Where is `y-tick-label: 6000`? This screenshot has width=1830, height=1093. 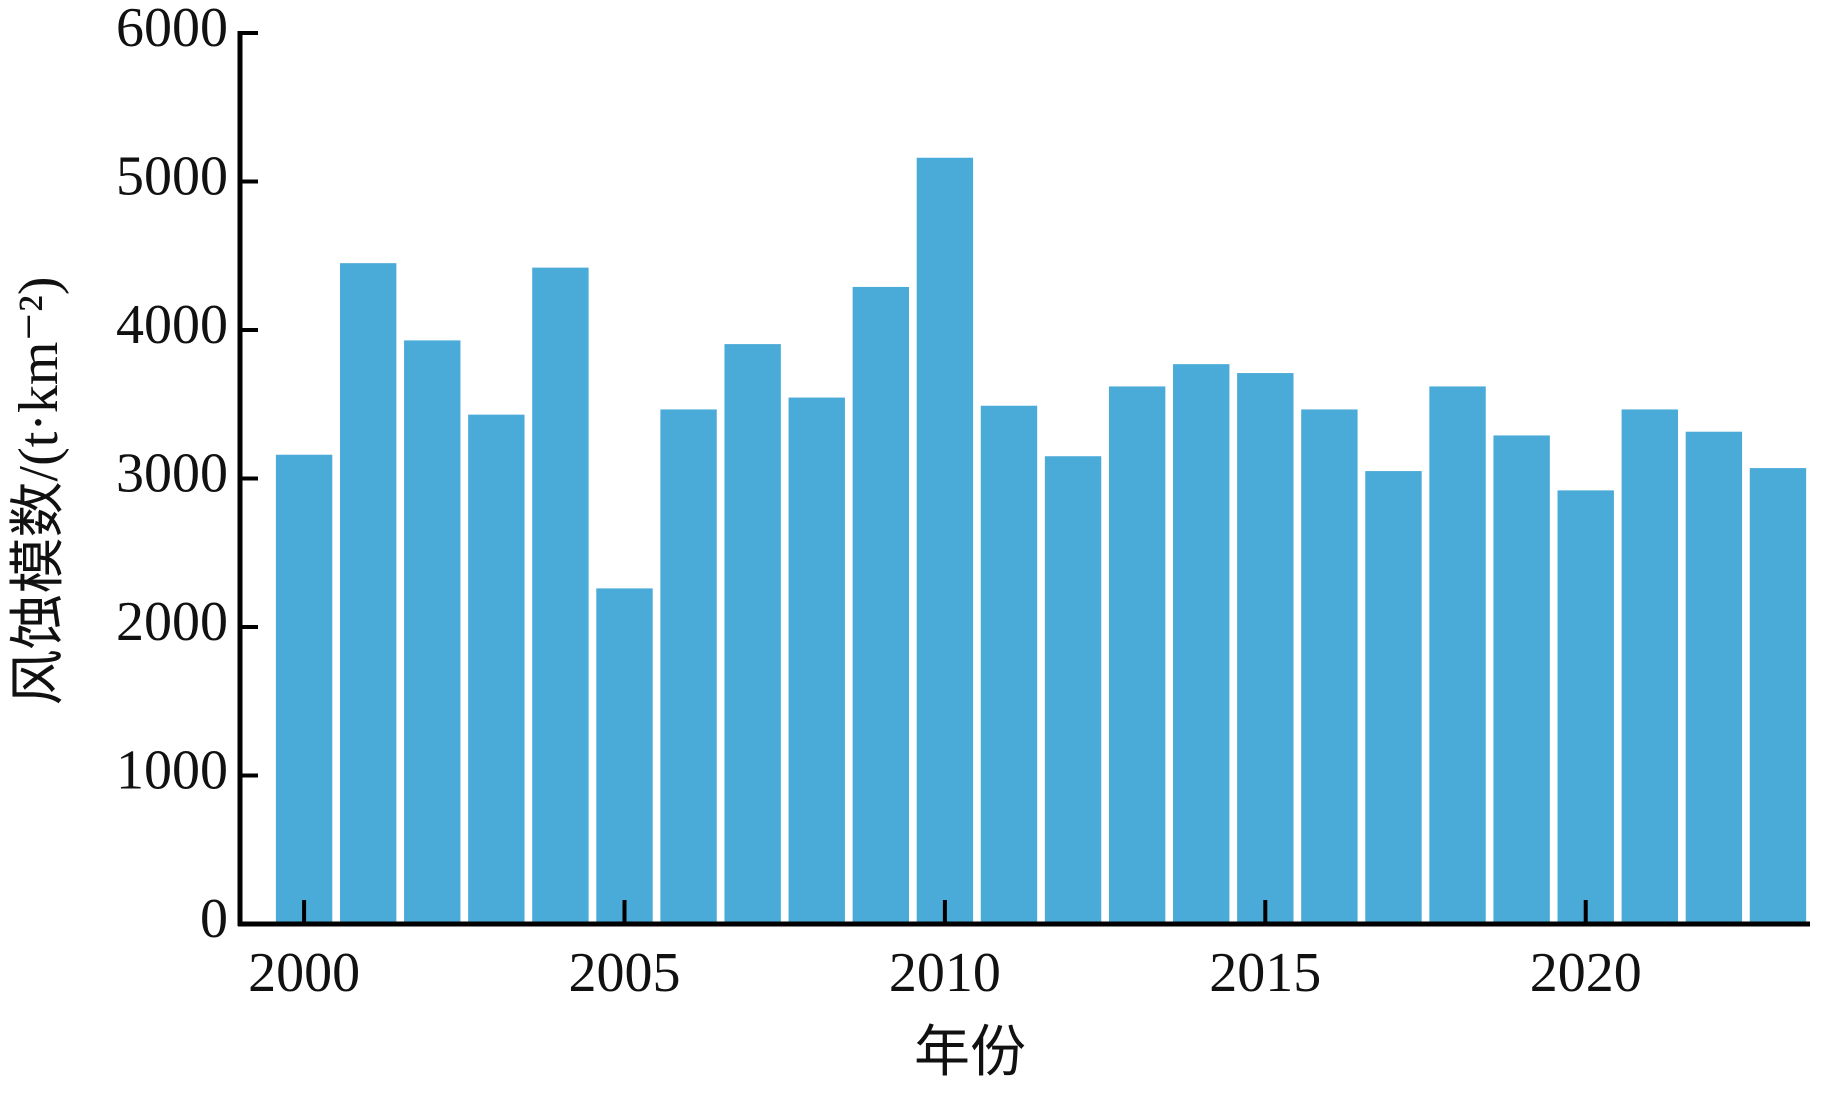 y-tick-label: 6000 is located at coordinates (172, 29).